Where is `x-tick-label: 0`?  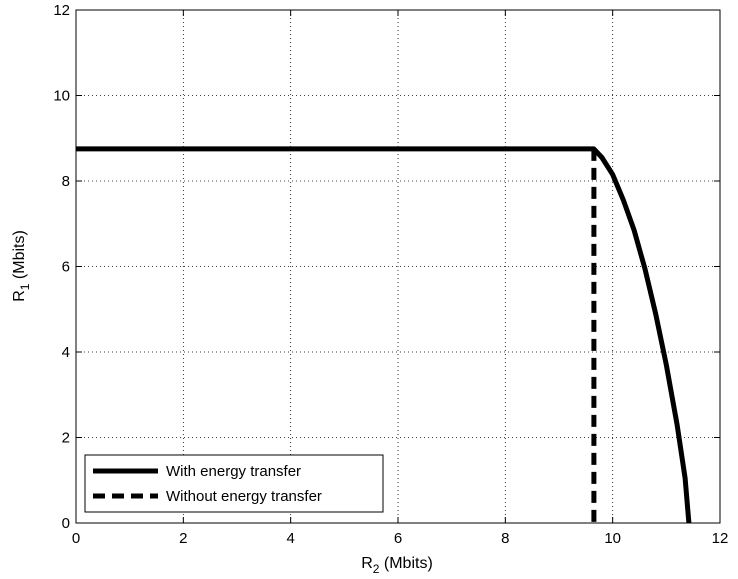
x-tick-label: 0 is located at coordinates (76, 538).